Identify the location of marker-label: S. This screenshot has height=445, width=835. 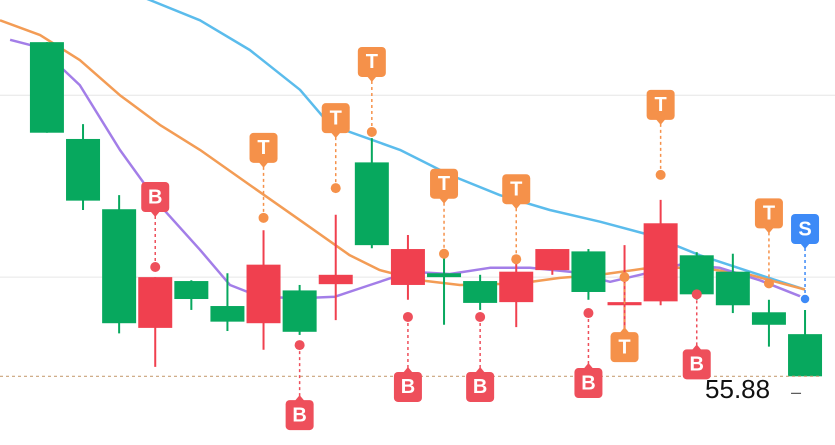
(804, 229).